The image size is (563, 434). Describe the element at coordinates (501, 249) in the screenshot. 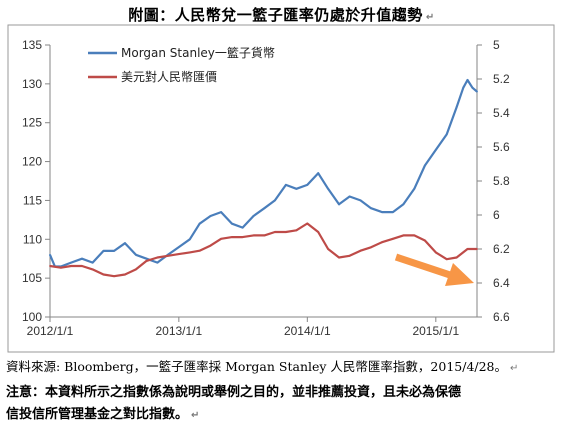

I see `y-right-tick-label: 6.2` at that location.